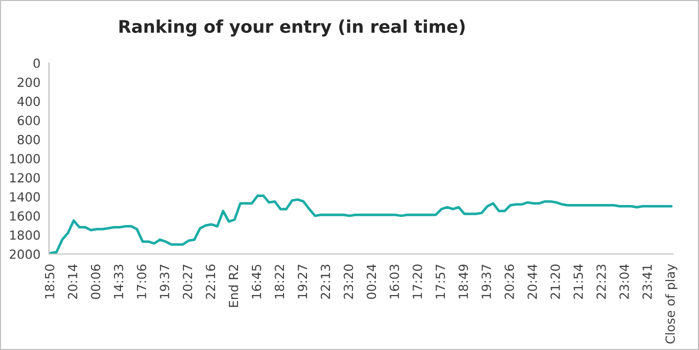  Describe the element at coordinates (395, 281) in the screenshot. I see `x-tick-label: 16:03` at that location.